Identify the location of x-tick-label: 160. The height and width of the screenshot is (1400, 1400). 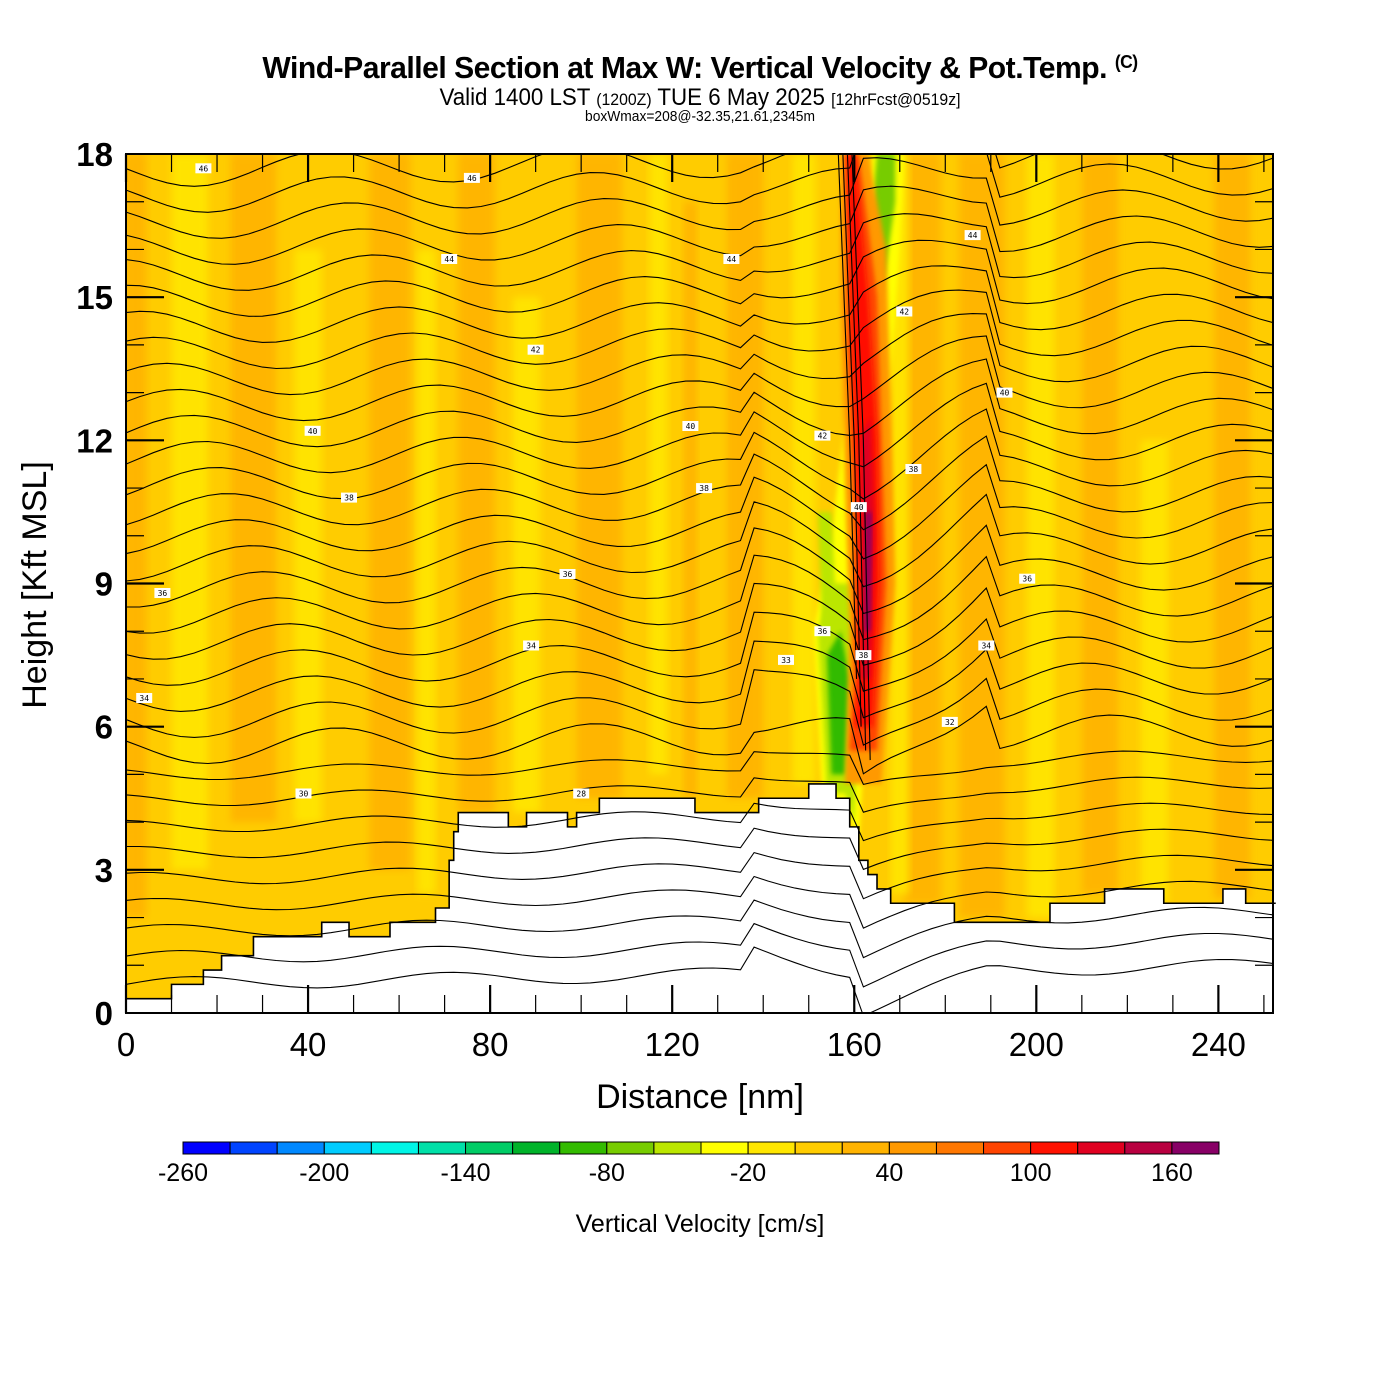
(854, 1044).